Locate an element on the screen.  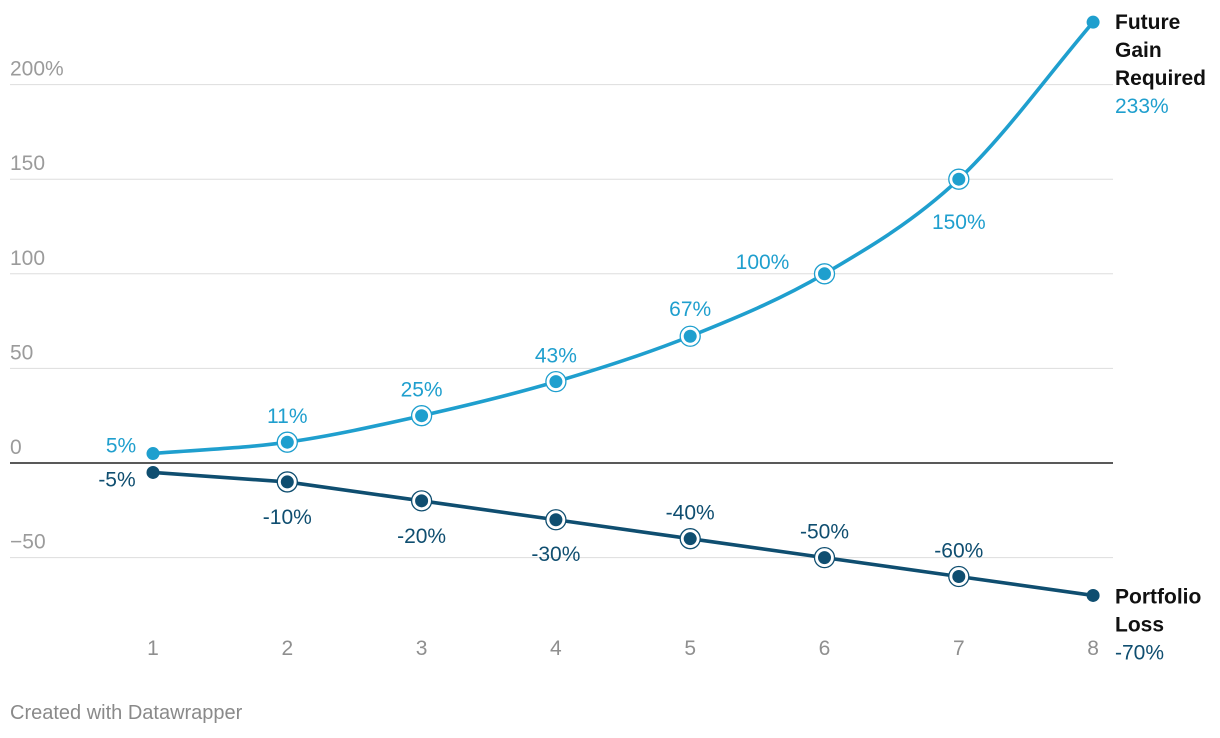
future-gain-data-label: 100% is located at coordinates (763, 262).